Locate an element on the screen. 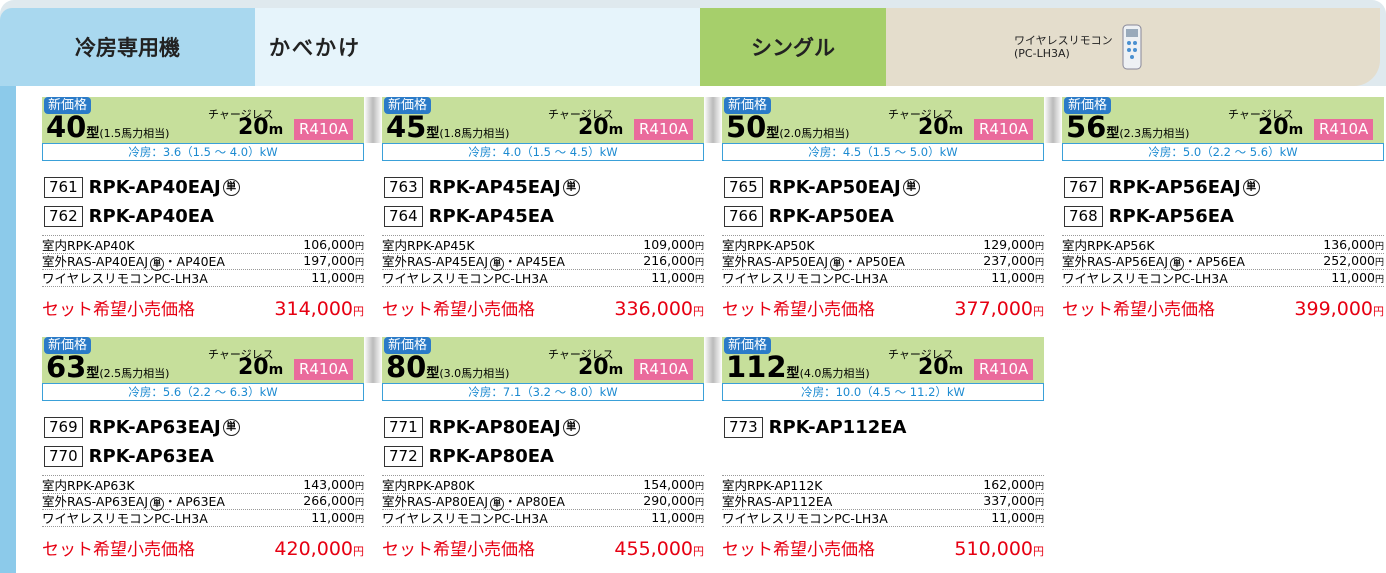  total-row: セット希望小売価格 314,000円 is located at coordinates (203, 307).